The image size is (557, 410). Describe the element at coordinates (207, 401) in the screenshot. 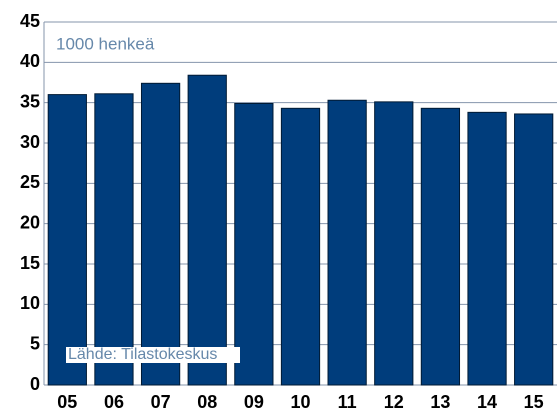

I see `x-tick-label: 08` at that location.